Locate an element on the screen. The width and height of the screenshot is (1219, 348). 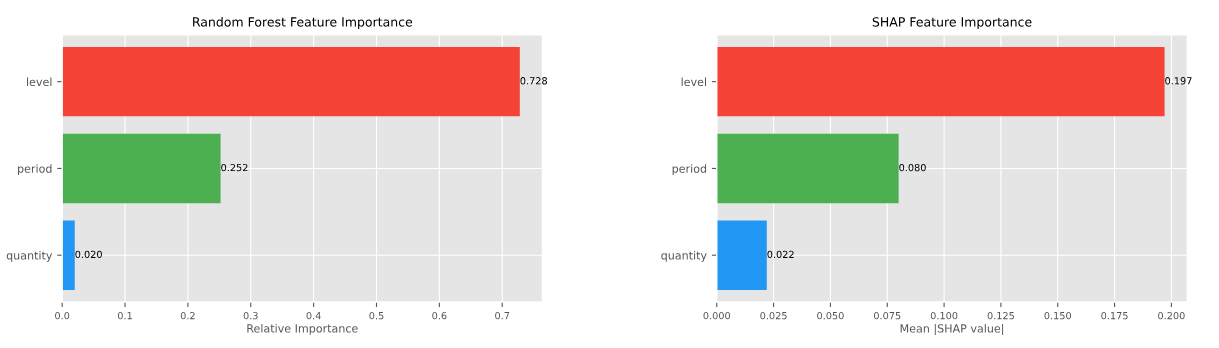
data-label: 0.020 is located at coordinates (88, 254).